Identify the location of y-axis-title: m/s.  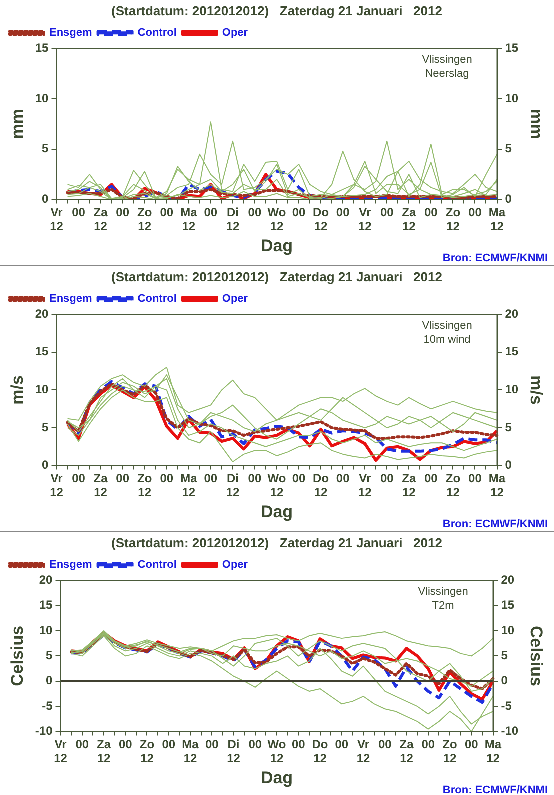
(17, 390).